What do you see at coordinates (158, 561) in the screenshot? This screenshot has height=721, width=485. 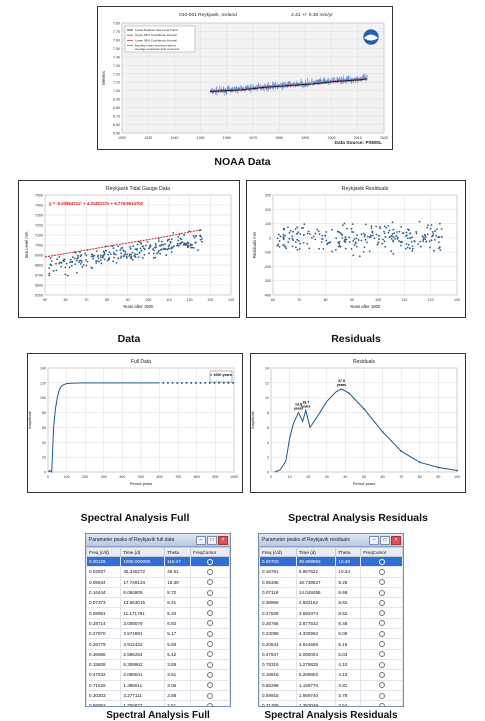 I see `table-row: 0.00126 1000.000000 119.47` at bounding box center [158, 561].